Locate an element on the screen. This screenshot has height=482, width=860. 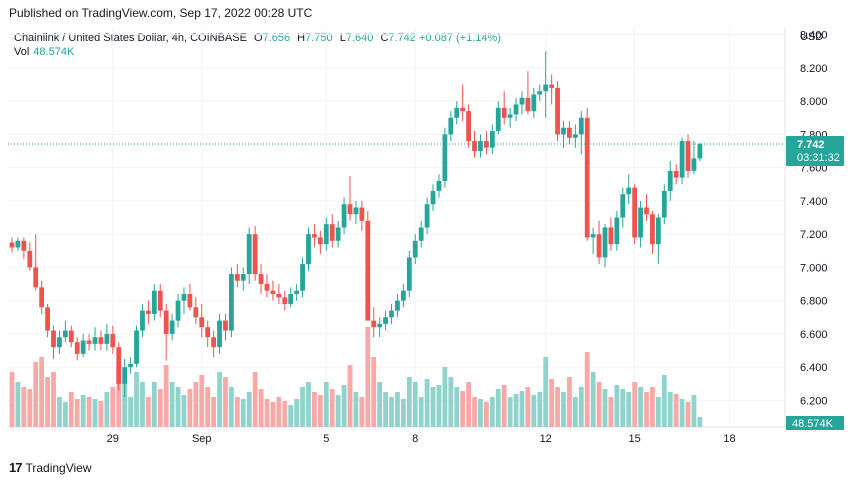
x-tick-label: 15 is located at coordinates (635, 439).